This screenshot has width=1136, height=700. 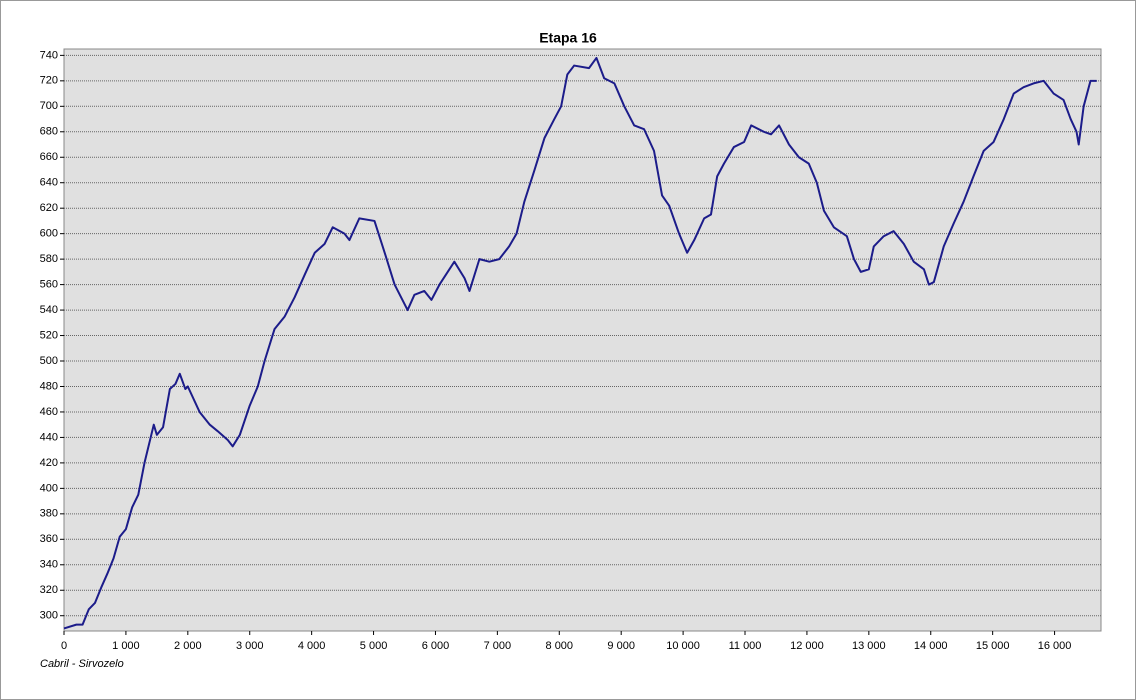 What do you see at coordinates (869, 646) in the screenshot?
I see `x-tick-label: 13 000` at bounding box center [869, 646].